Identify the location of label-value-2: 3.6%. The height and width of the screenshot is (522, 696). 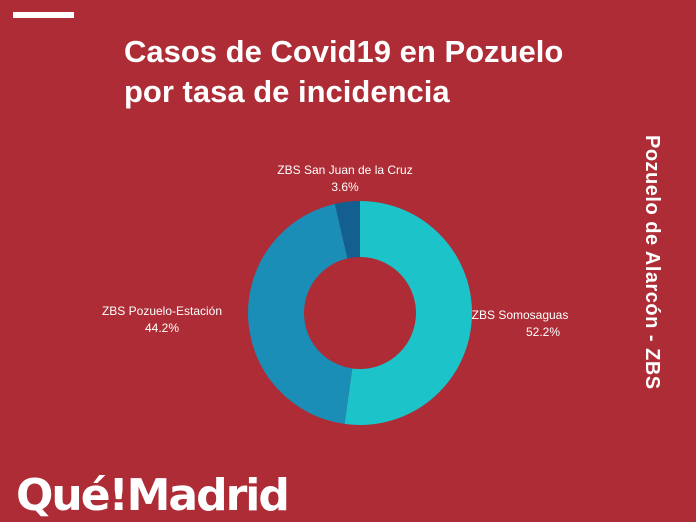
(345, 187).